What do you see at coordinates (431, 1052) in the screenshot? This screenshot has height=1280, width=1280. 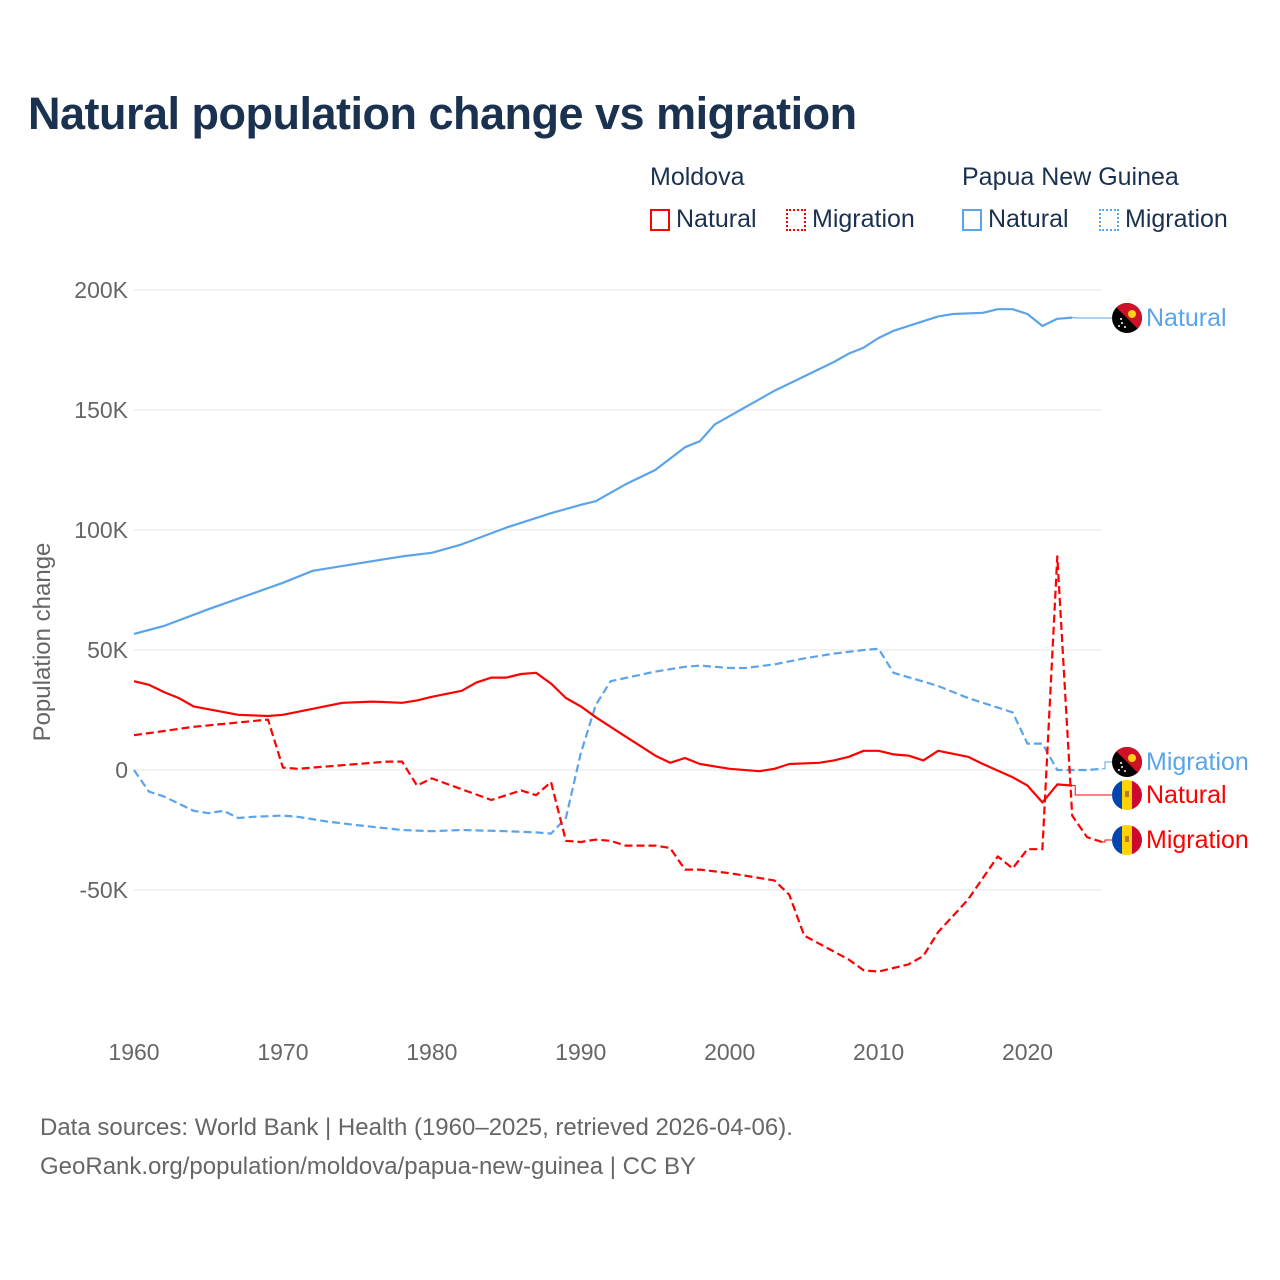 I see `x-tick-label: 1980` at bounding box center [431, 1052].